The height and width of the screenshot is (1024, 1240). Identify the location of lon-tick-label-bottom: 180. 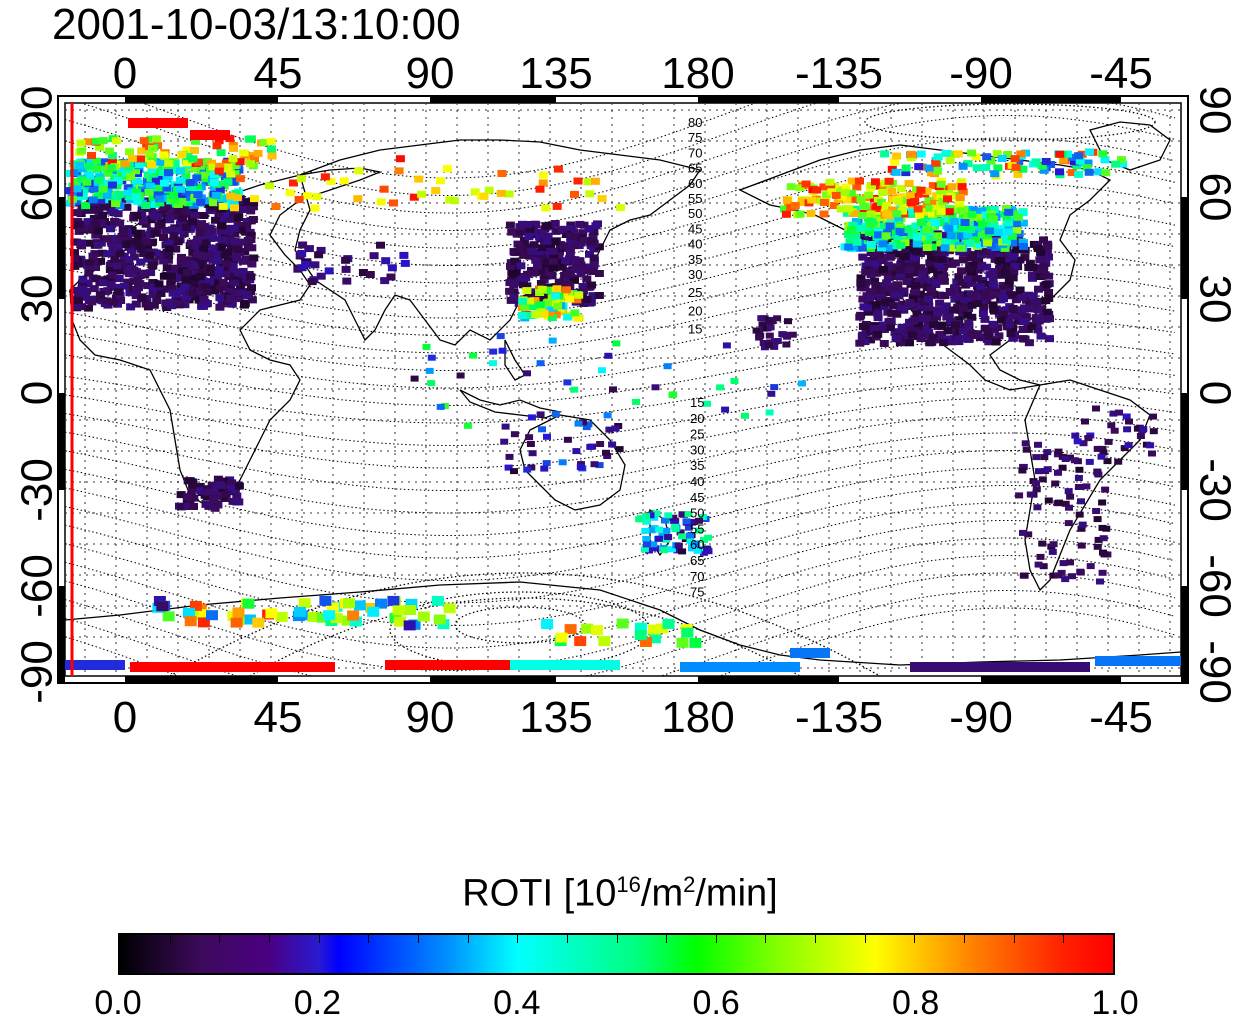
(697, 717).